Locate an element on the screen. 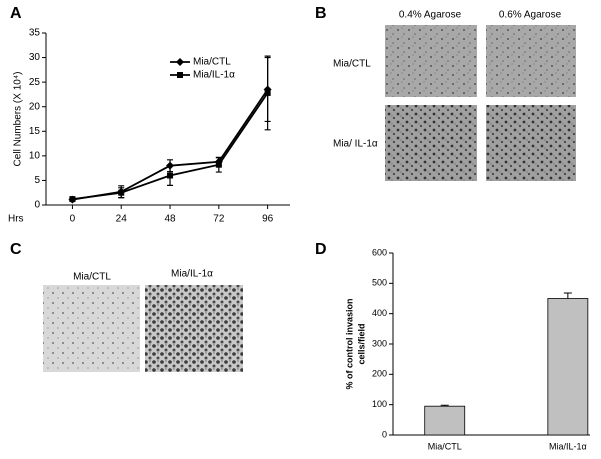 This screenshot has height=459, width=601. y-tick-label: 5 is located at coordinates (37, 180).